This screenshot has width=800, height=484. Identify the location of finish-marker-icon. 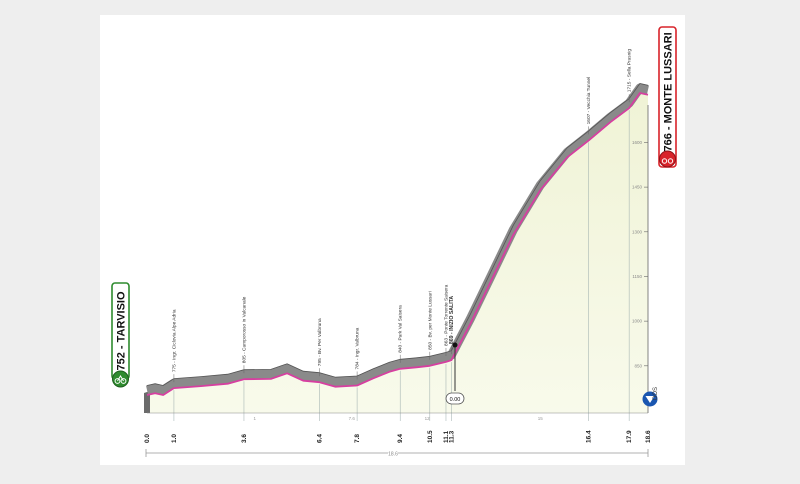
(650, 399).